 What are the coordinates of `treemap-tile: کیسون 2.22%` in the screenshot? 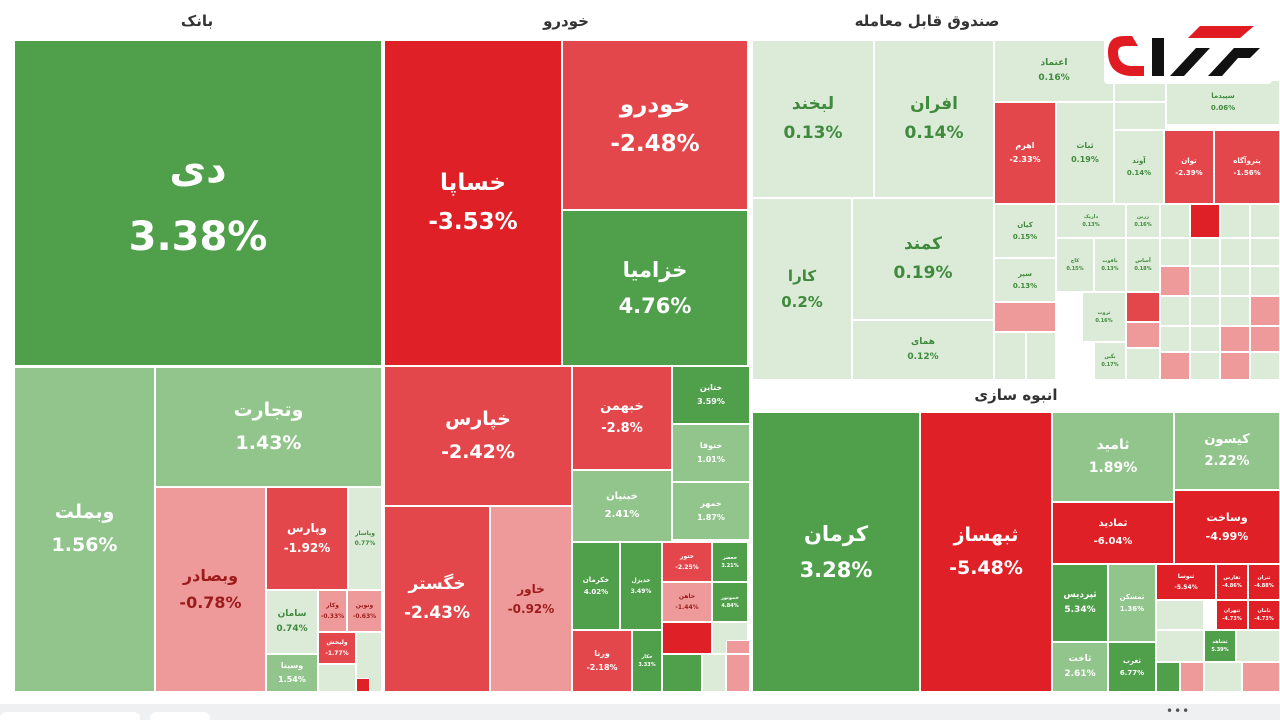 It's located at (1227, 451).